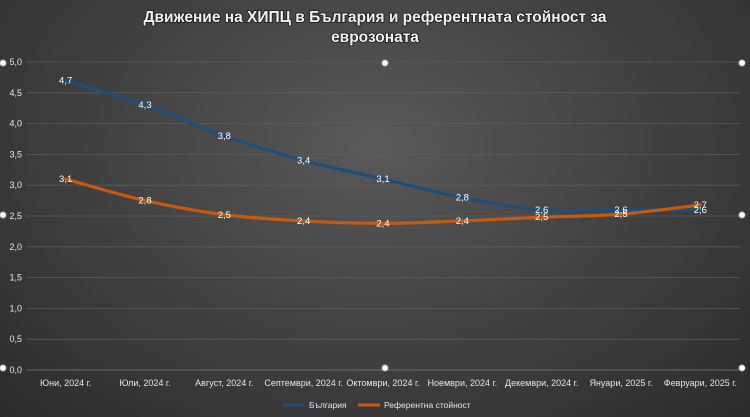  I want to click on x-tick-label: Ноември, 2024 г., so click(462, 383).